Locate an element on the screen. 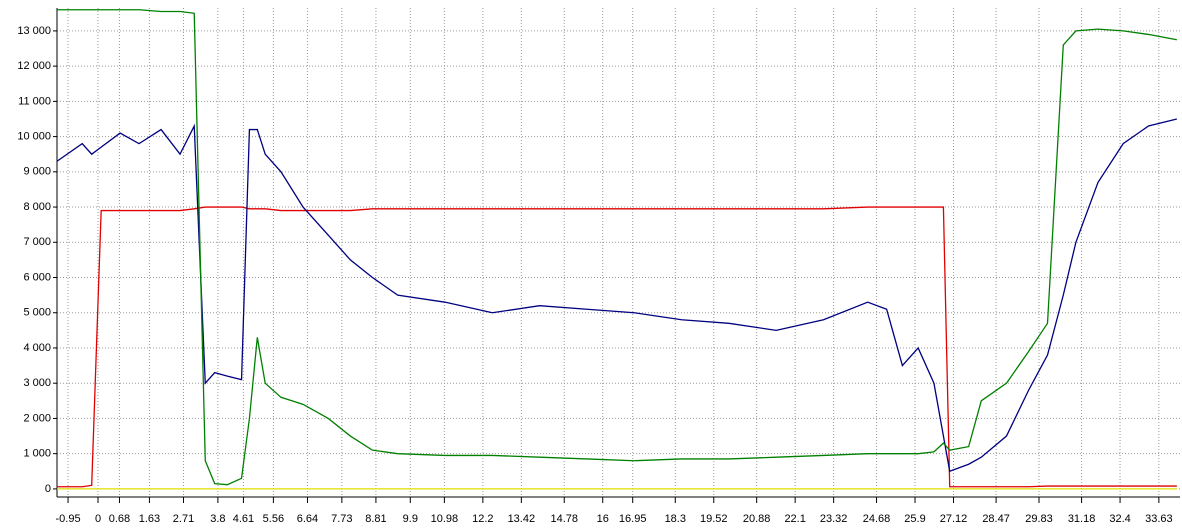  x-tick-label: 14.78 is located at coordinates (564, 519).